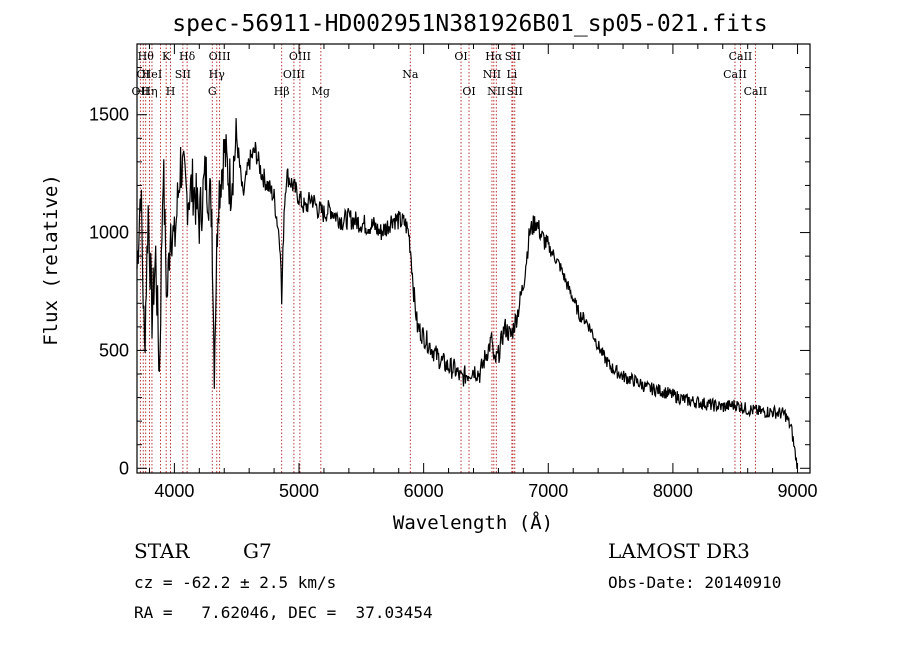 The height and width of the screenshot is (649, 900). Describe the element at coordinates (51, 260) in the screenshot. I see `y-axis-label: Flux (relative)` at that location.